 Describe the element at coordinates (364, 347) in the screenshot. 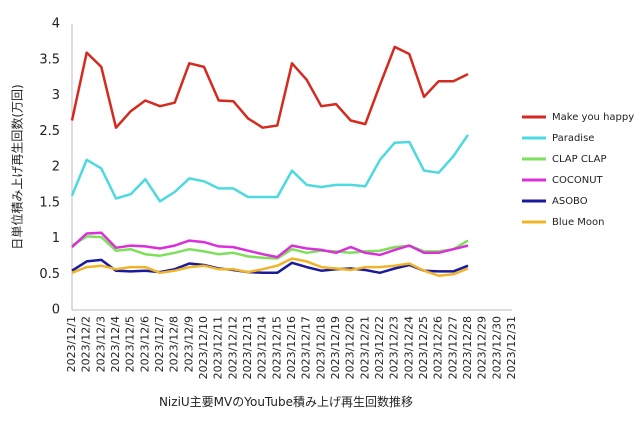

I see `x-tick-label: 2023/12/21` at that location.